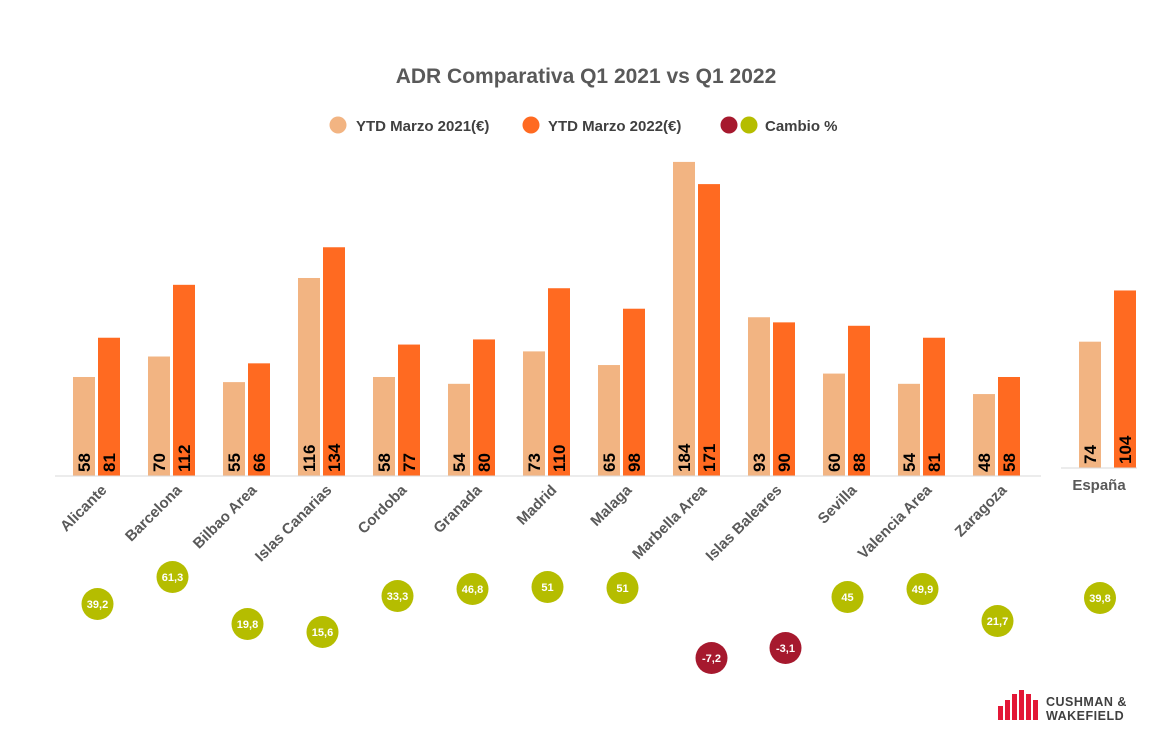  Describe the element at coordinates (559, 382) in the screenshot. I see `bar-madrid-2022` at that location.